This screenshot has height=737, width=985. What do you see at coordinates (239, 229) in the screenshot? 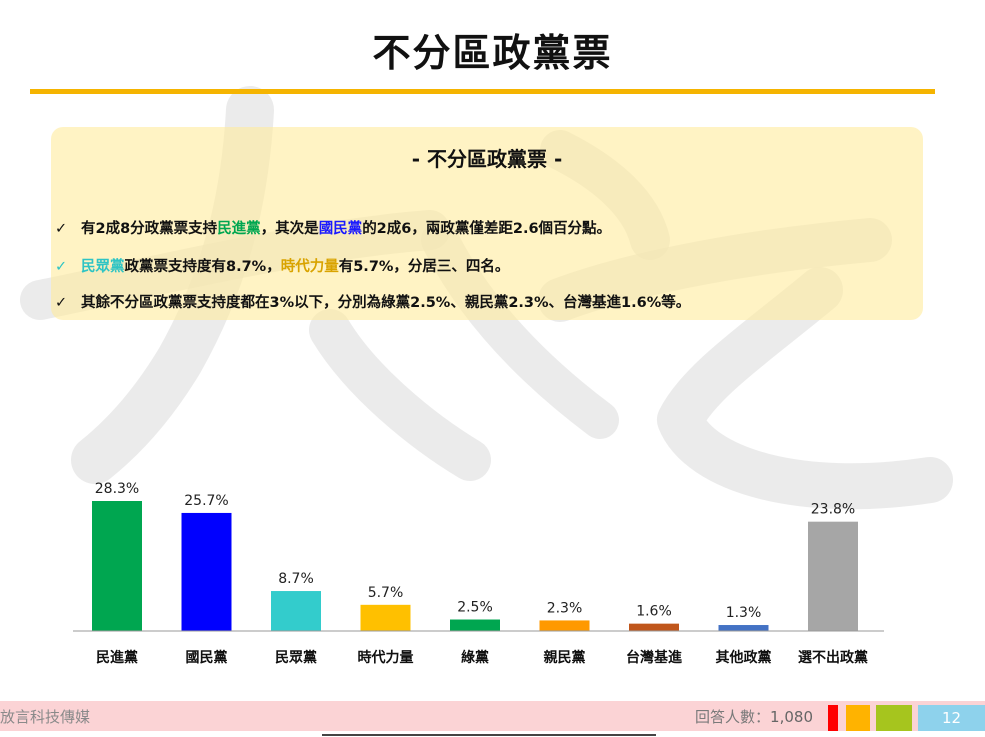
I see `bullet1-party-dpp: 民進黨` at bounding box center [239, 229].